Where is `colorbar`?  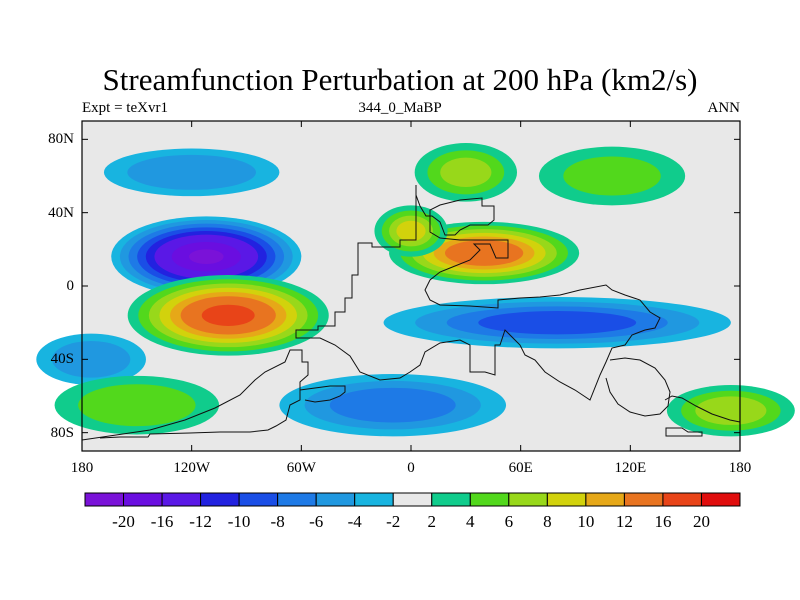 colorbar is located at coordinates (412, 499).